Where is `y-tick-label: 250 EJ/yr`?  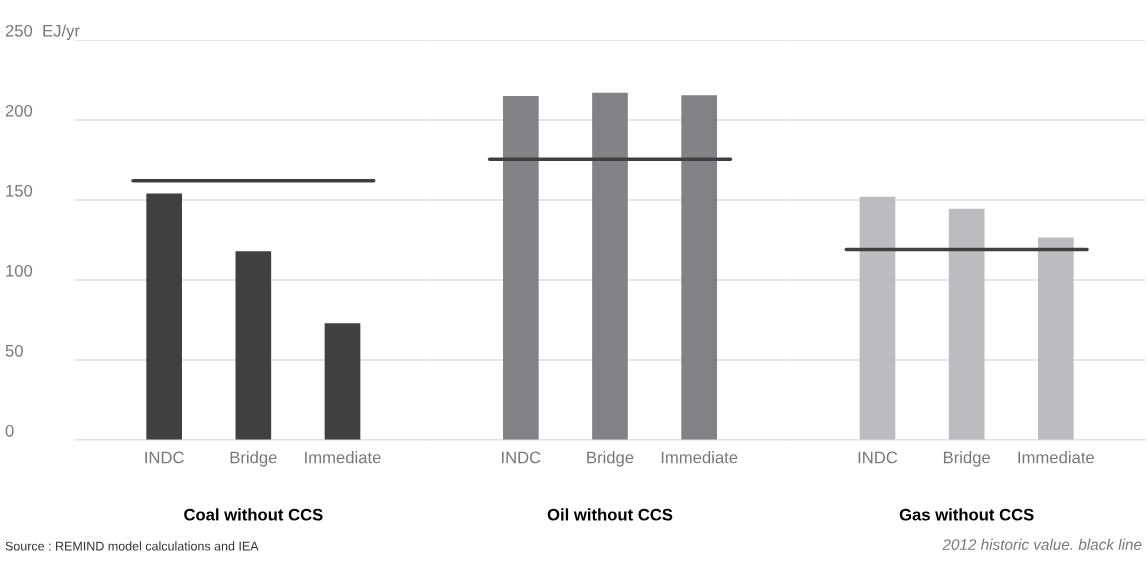 y-tick-label: 250 EJ/yr is located at coordinates (42, 32).